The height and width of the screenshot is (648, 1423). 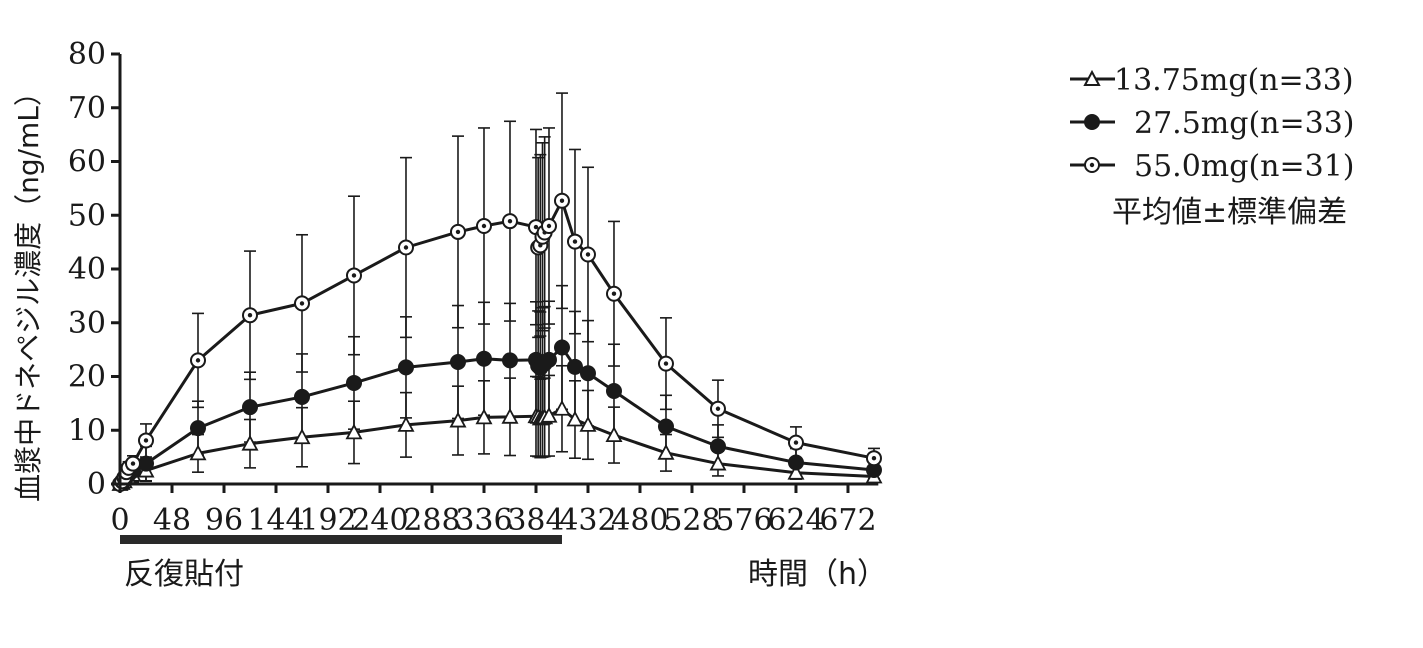 I want to click on legend-item-27-5mg: 27.5mg(n=33), so click(x=1212, y=123).